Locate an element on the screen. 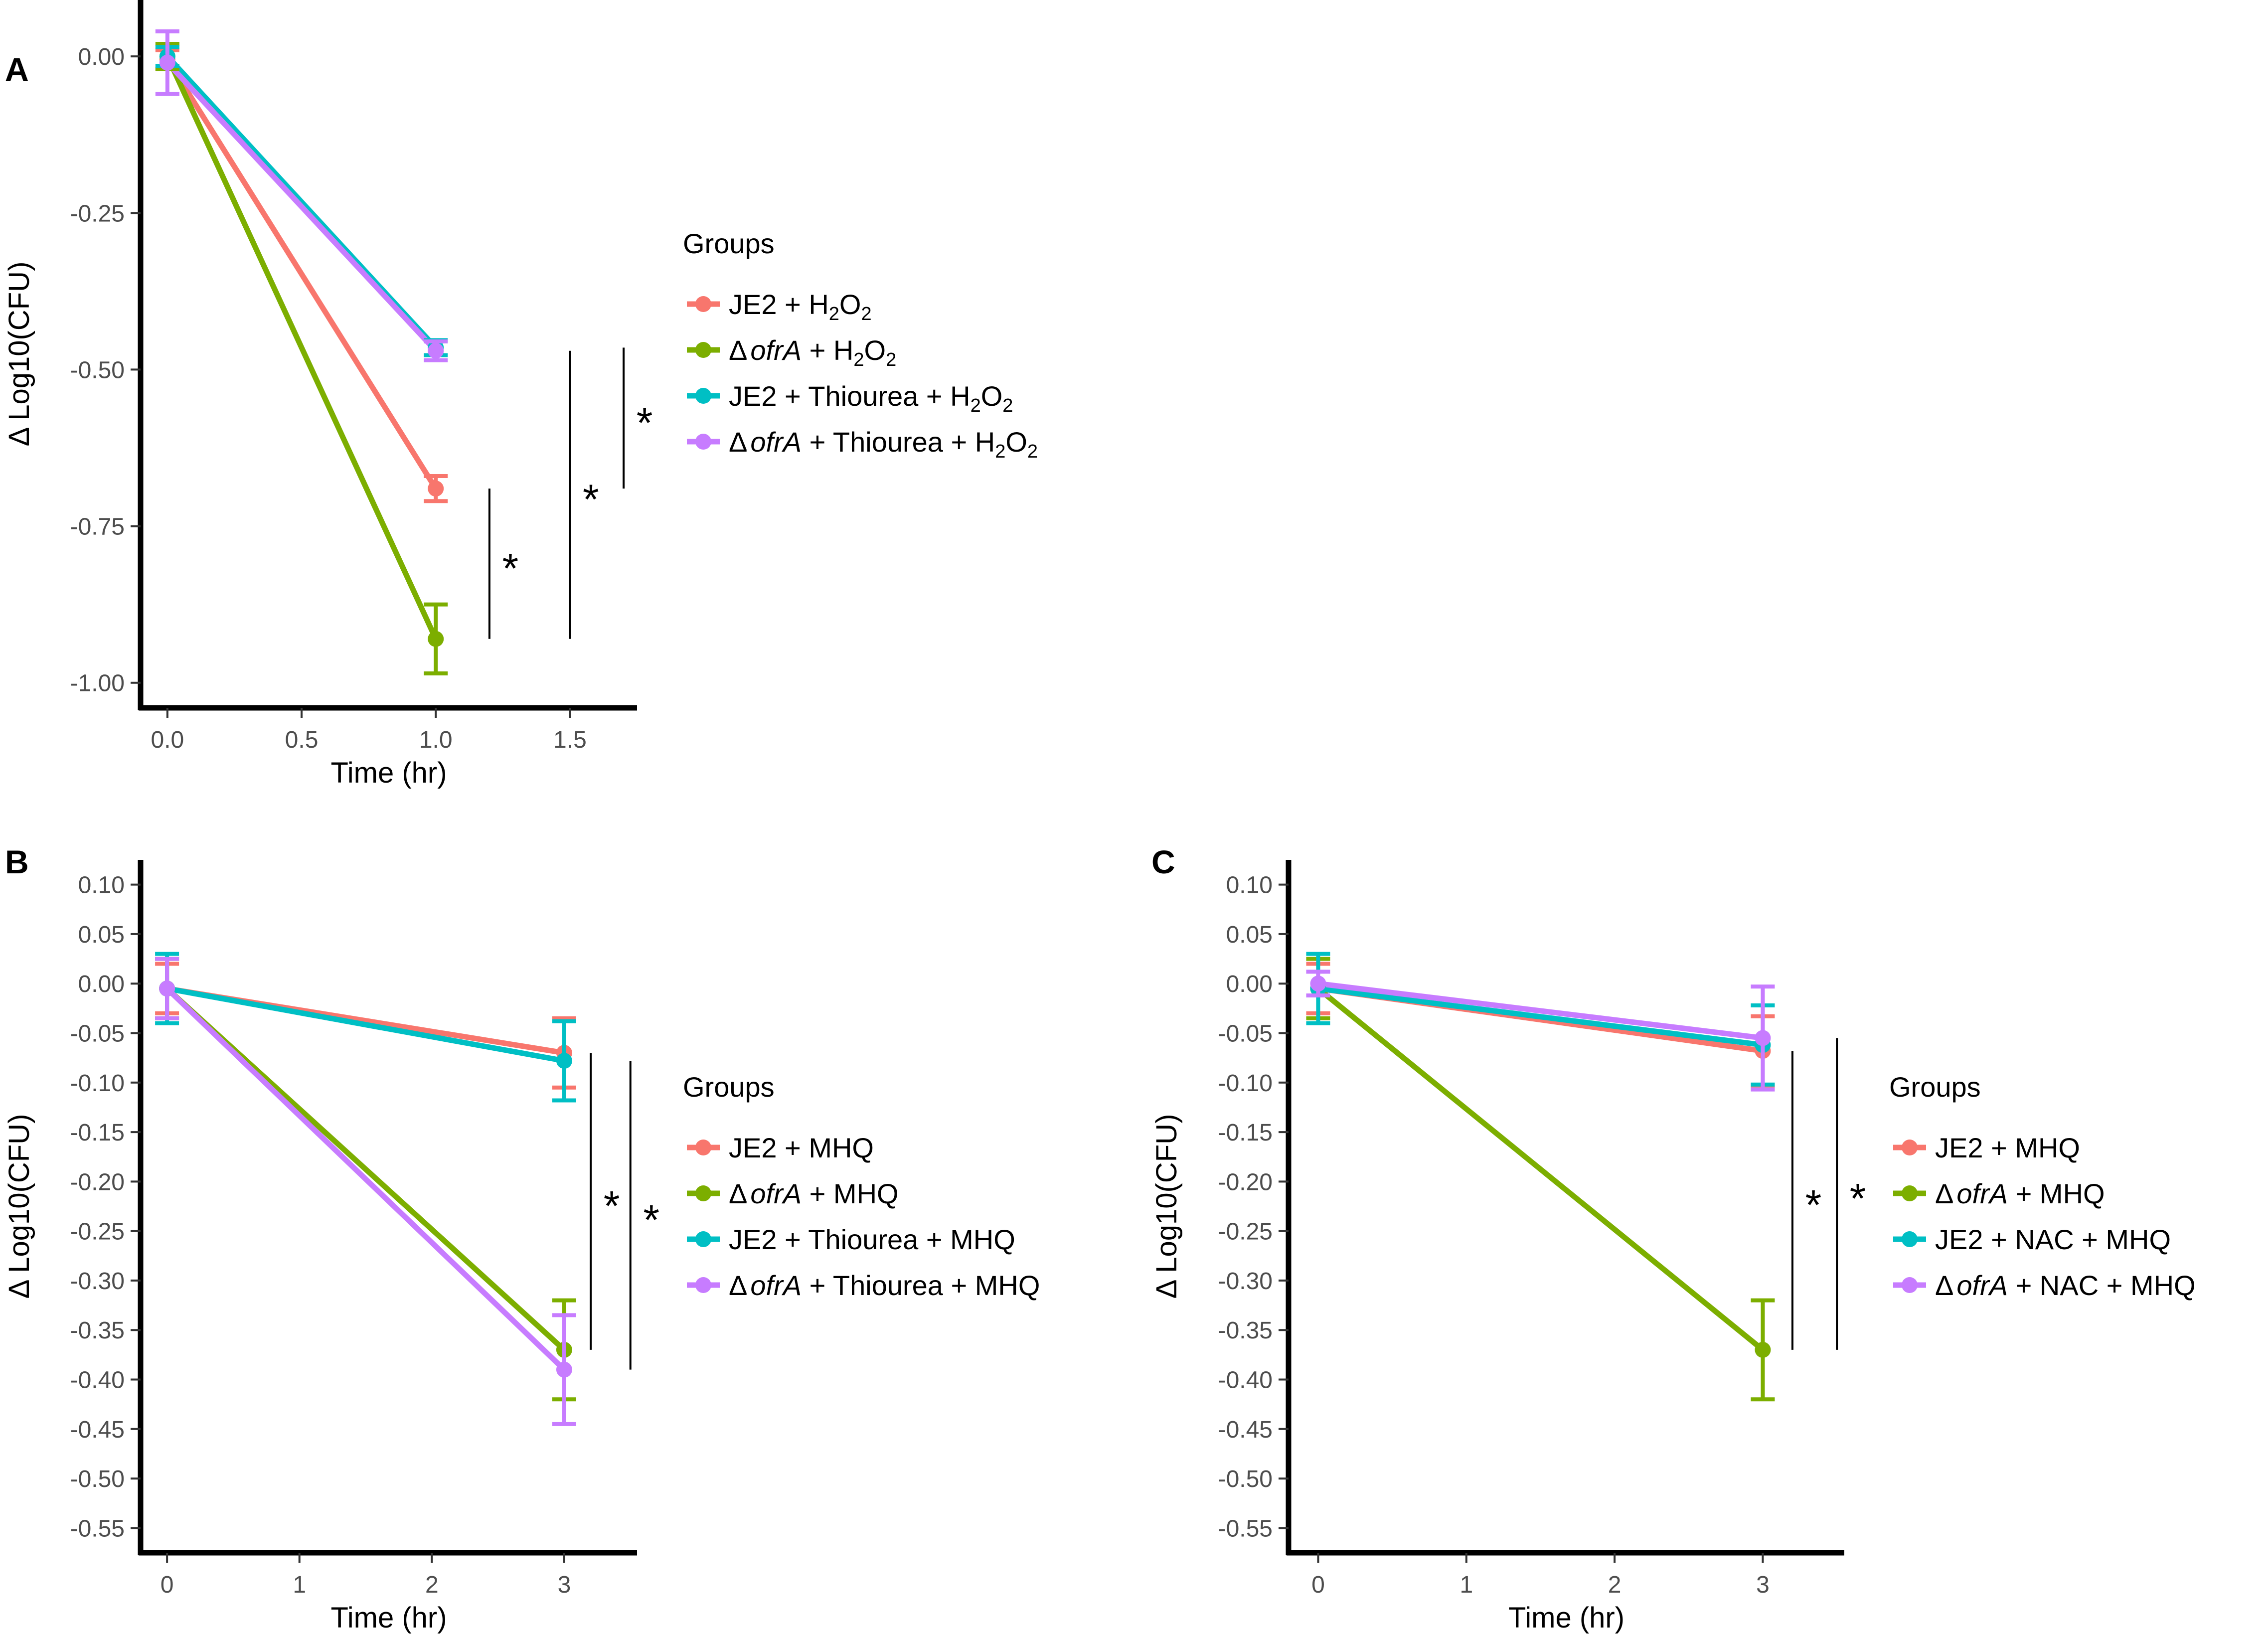 This screenshot has width=2268, height=1635. panel-label: B is located at coordinates (17, 861).